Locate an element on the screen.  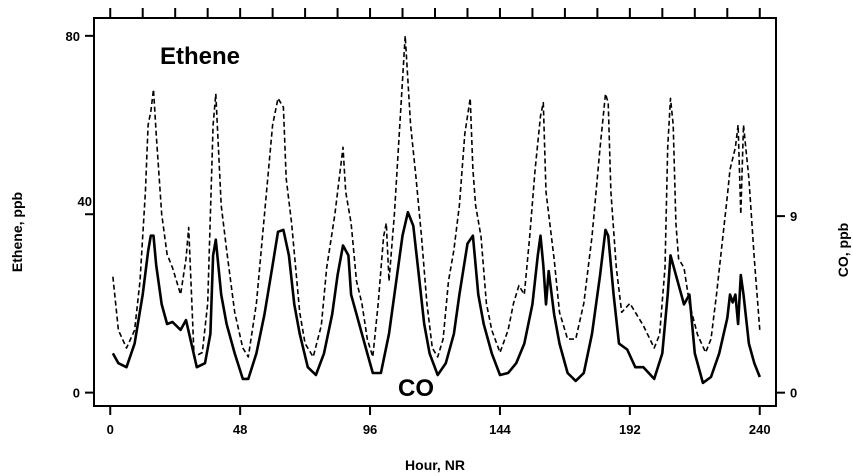
x-tick-label: 240 is located at coordinates (760, 429).